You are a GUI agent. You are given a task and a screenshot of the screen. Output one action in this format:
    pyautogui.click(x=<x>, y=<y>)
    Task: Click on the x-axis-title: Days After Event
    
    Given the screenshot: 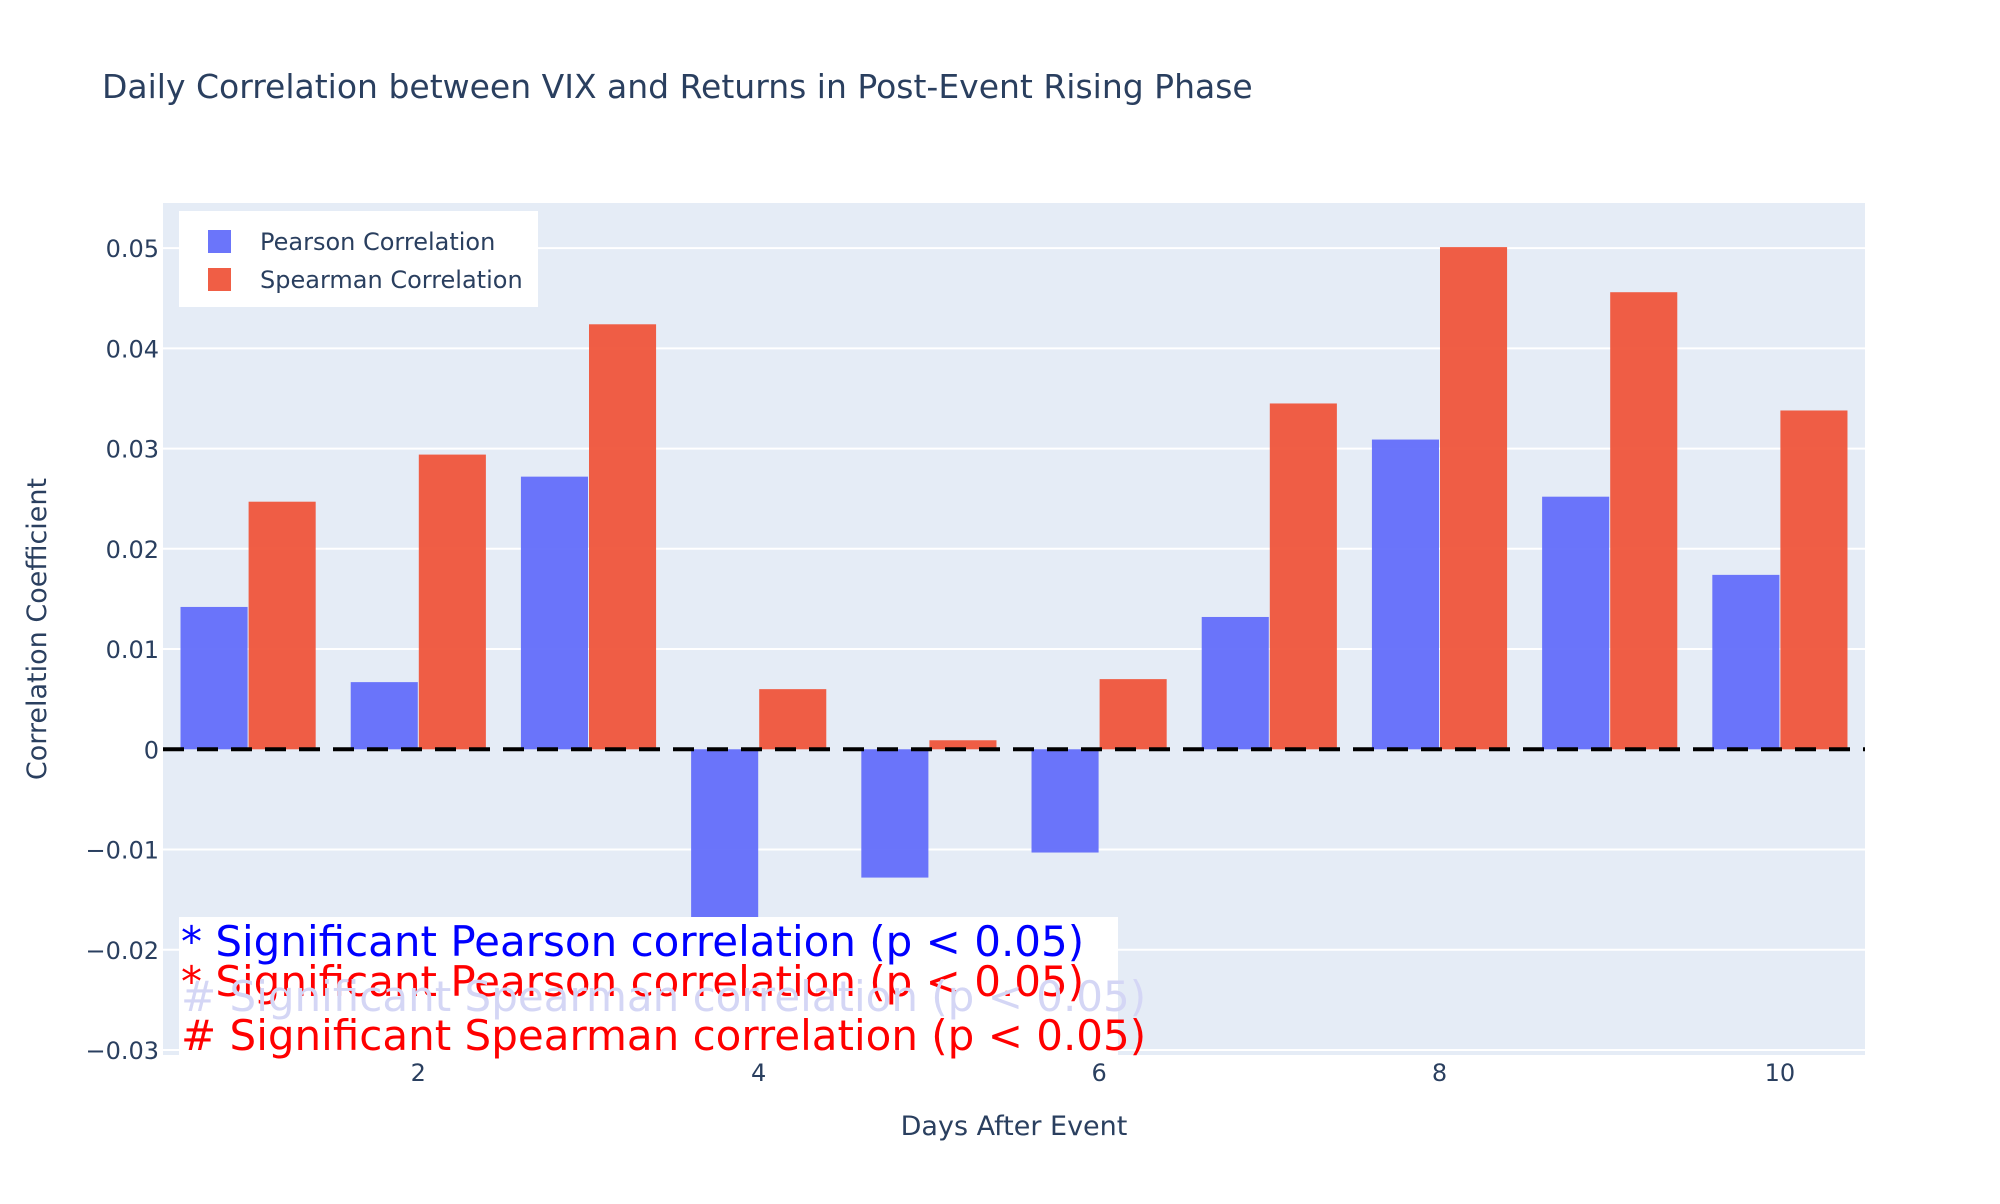 What is the action you would take?
    pyautogui.click(x=1014, y=1126)
    